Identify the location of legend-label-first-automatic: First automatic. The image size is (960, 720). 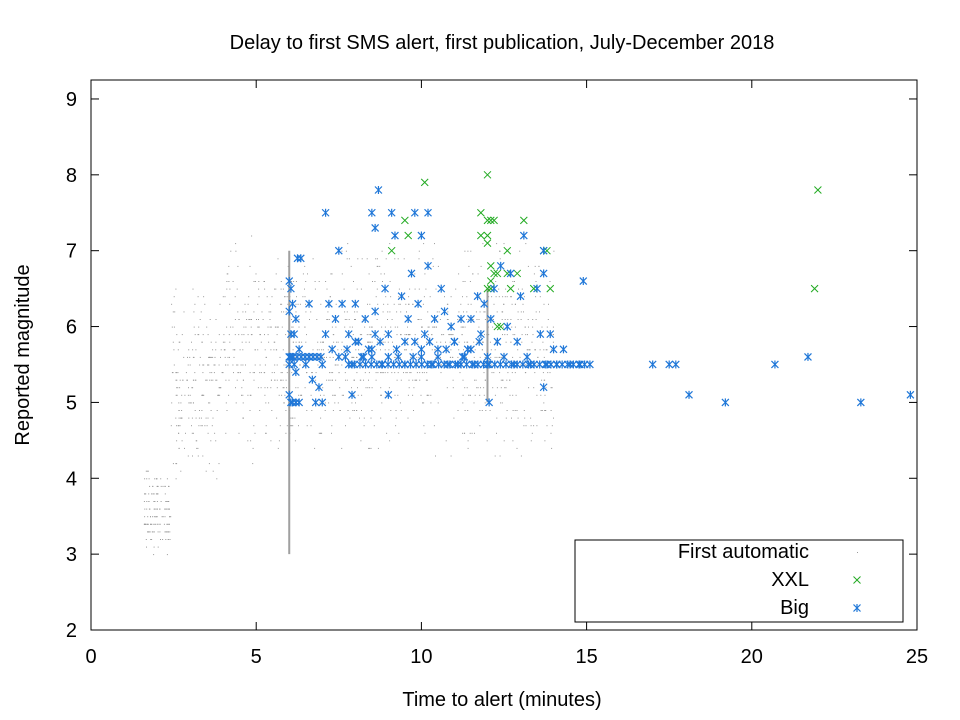
(743, 552).